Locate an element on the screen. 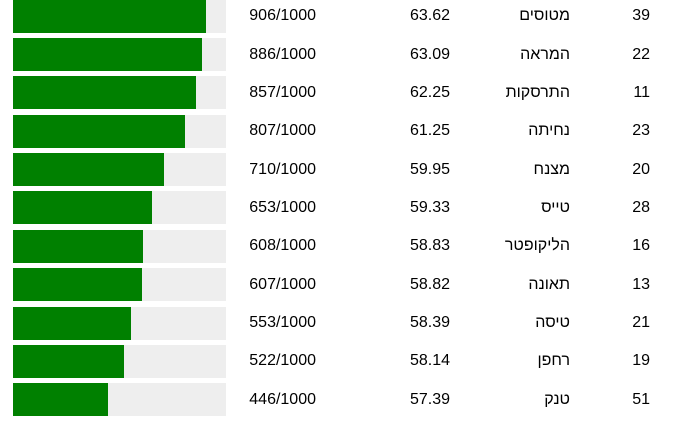 The width and height of the screenshot is (674, 422). guess-row: 522/1000 58.14 רחפן 19 is located at coordinates (337, 361).